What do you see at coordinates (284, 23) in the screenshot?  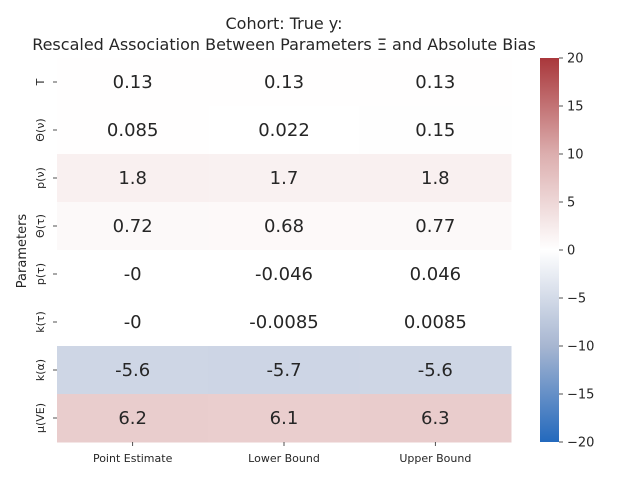 I see `chart-title-line1: Cohort: True y:` at bounding box center [284, 23].